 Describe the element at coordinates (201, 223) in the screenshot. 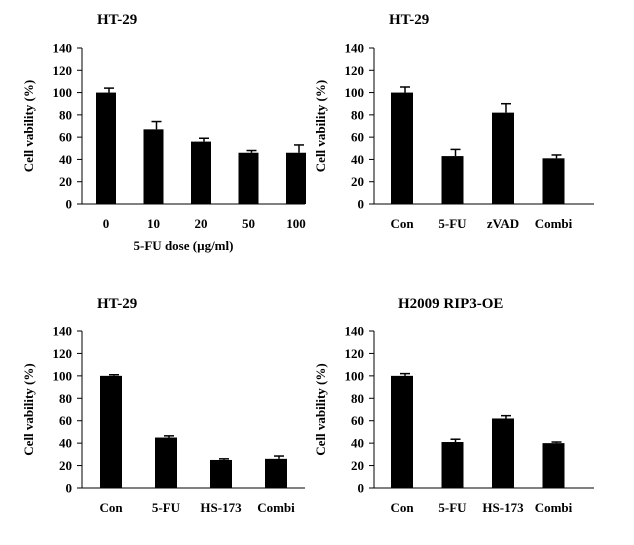

I see `x-tick-label: 20` at that location.